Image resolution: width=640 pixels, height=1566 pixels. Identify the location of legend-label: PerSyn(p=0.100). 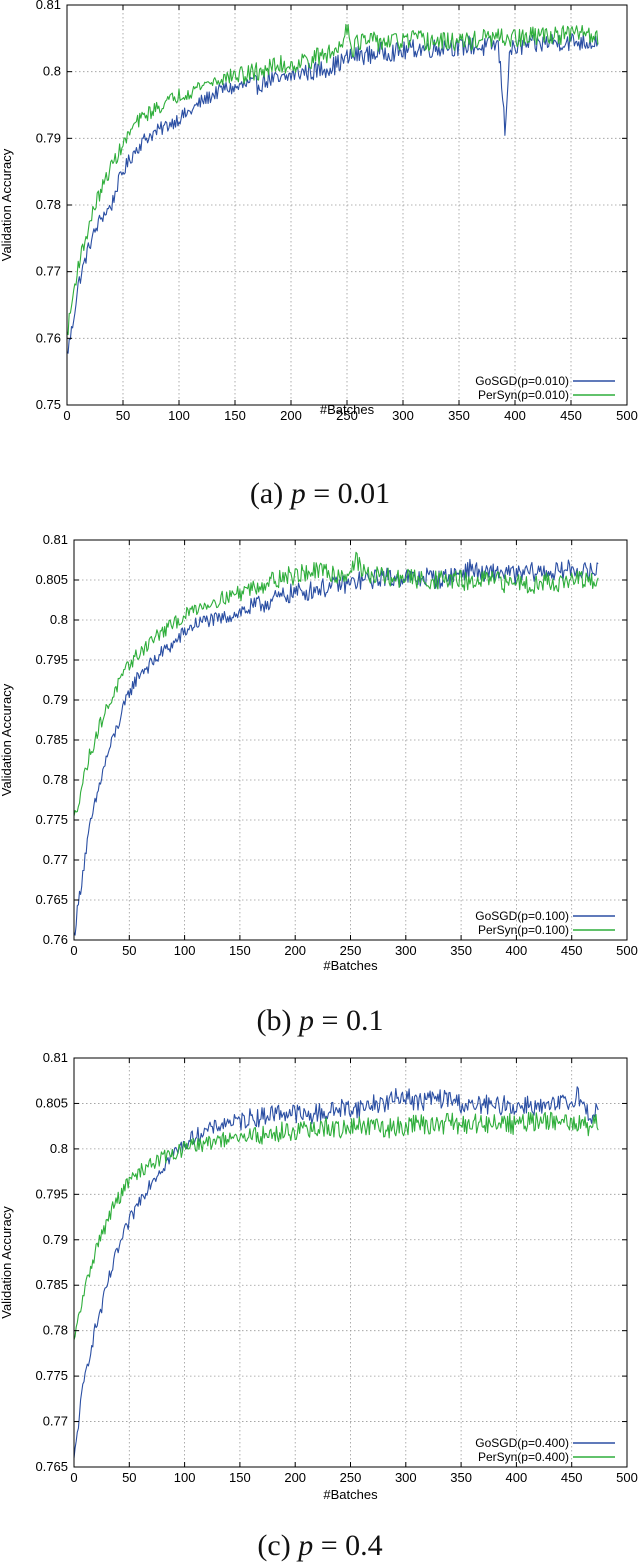
(523, 930).